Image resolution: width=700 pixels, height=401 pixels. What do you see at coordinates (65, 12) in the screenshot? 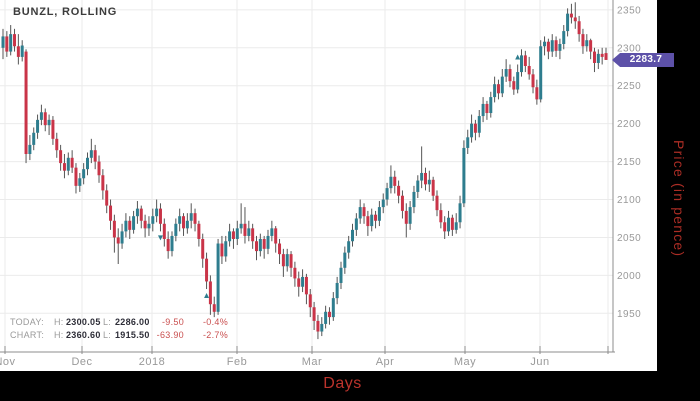
I see `instrument-title: BUNZL, ROLLING` at bounding box center [65, 12].